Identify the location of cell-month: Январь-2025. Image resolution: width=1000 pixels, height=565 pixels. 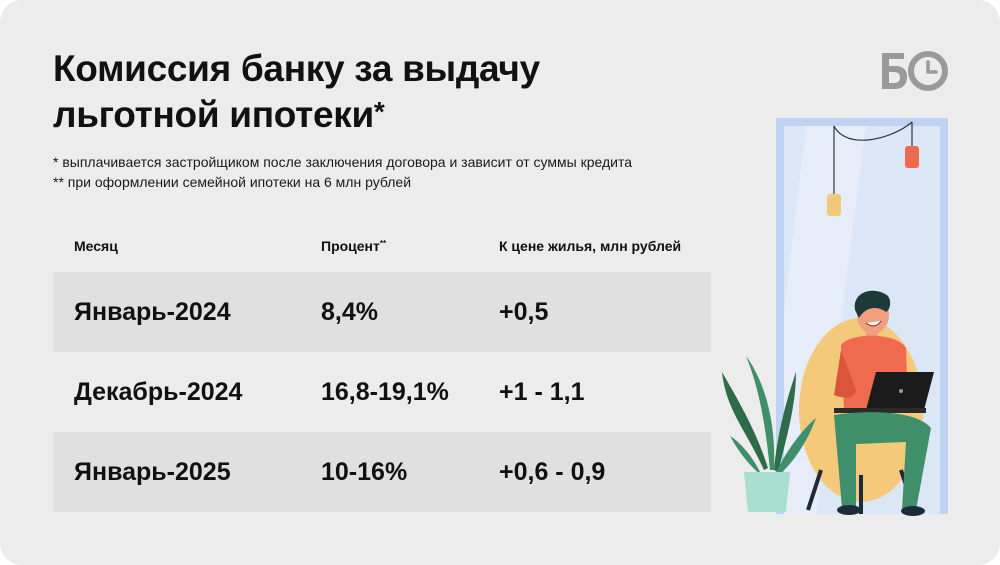
(152, 472).